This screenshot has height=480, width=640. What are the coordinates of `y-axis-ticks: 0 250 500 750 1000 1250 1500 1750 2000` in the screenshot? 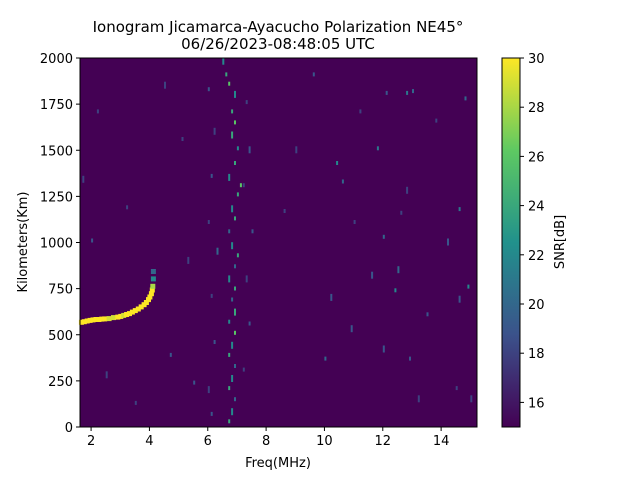 It's located at (60, 244).